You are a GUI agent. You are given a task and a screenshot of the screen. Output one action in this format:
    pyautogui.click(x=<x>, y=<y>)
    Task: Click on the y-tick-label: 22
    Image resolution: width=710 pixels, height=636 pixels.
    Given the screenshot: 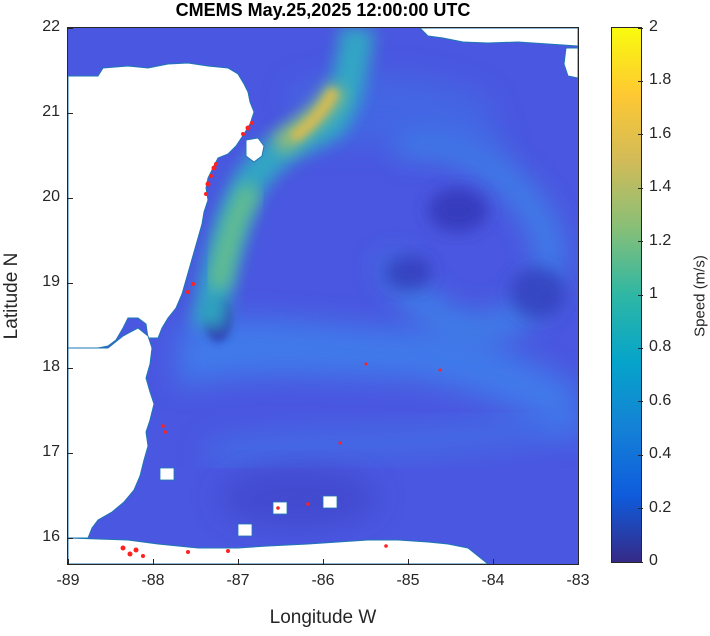 What is the action you would take?
    pyautogui.click(x=51, y=26)
    